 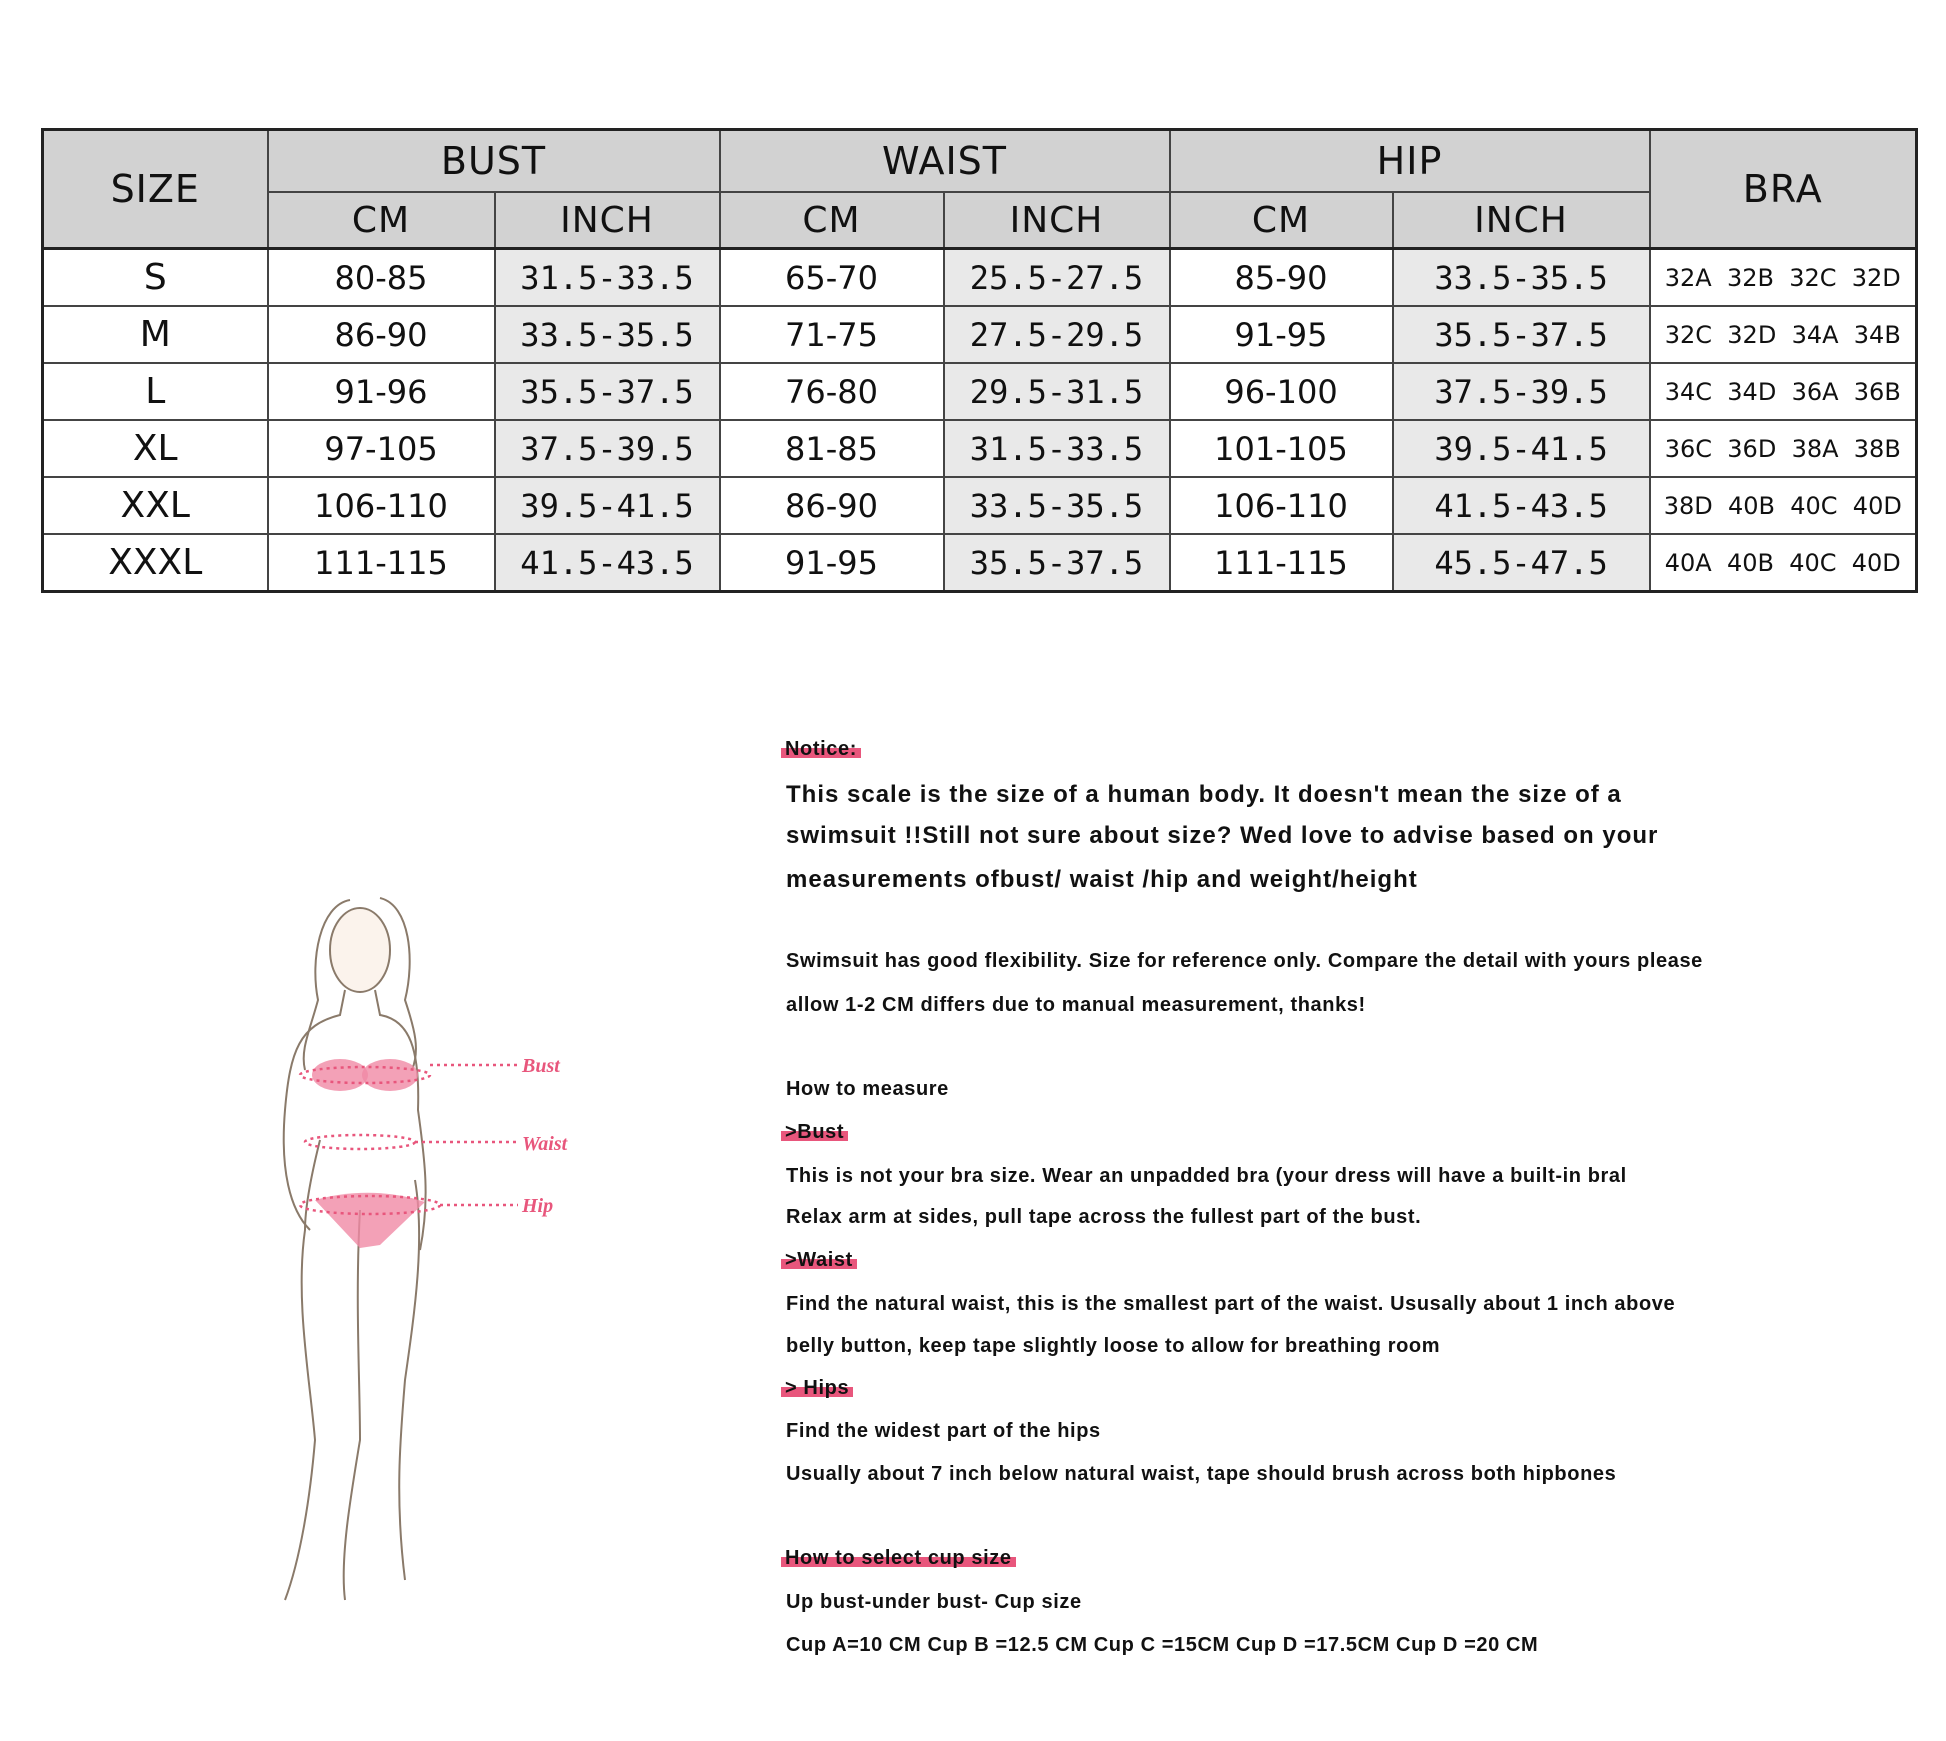 What do you see at coordinates (819, 1260) in the screenshot?
I see `waist-heading: >Waist` at bounding box center [819, 1260].